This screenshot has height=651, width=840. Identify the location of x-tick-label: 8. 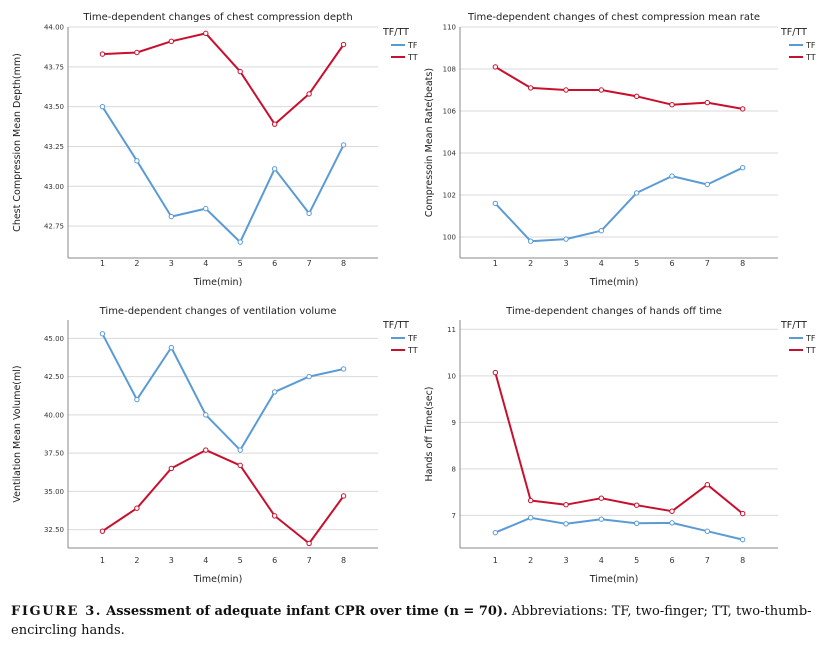
(343, 263).